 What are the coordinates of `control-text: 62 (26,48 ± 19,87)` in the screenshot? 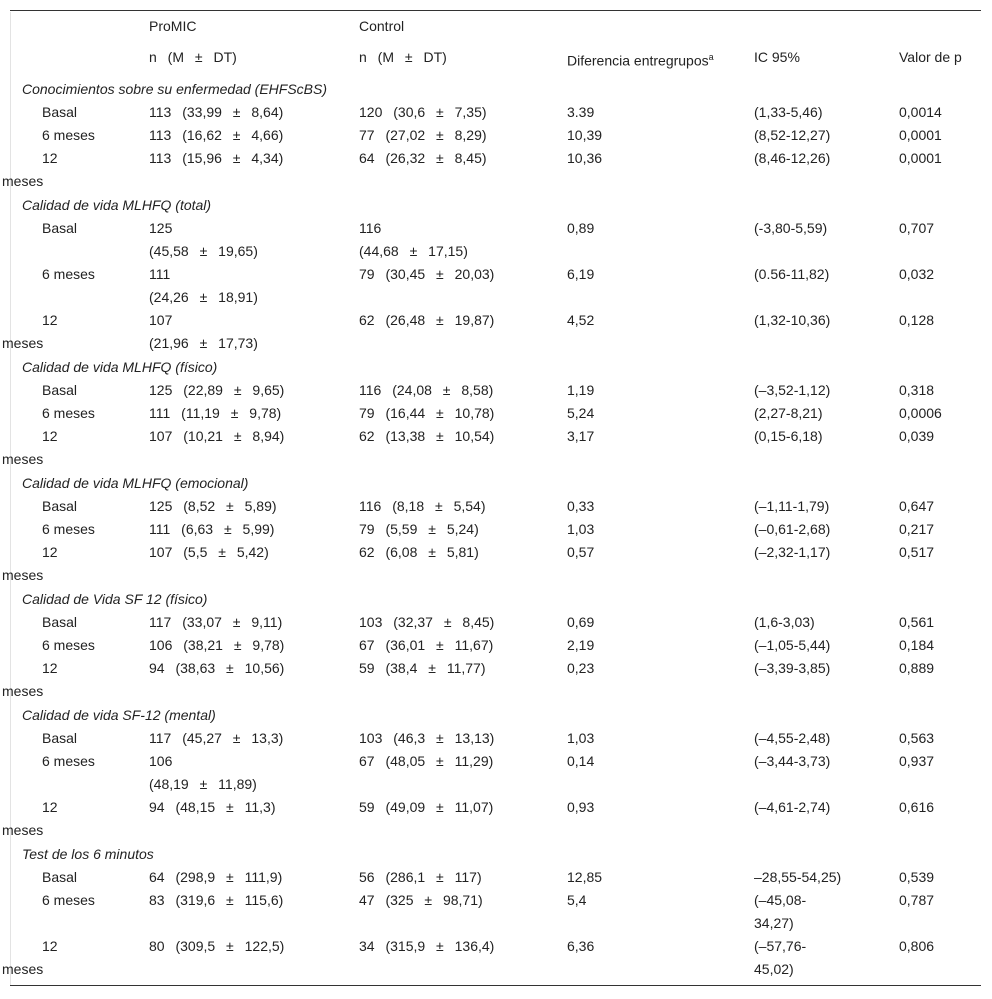 It's located at (427, 319).